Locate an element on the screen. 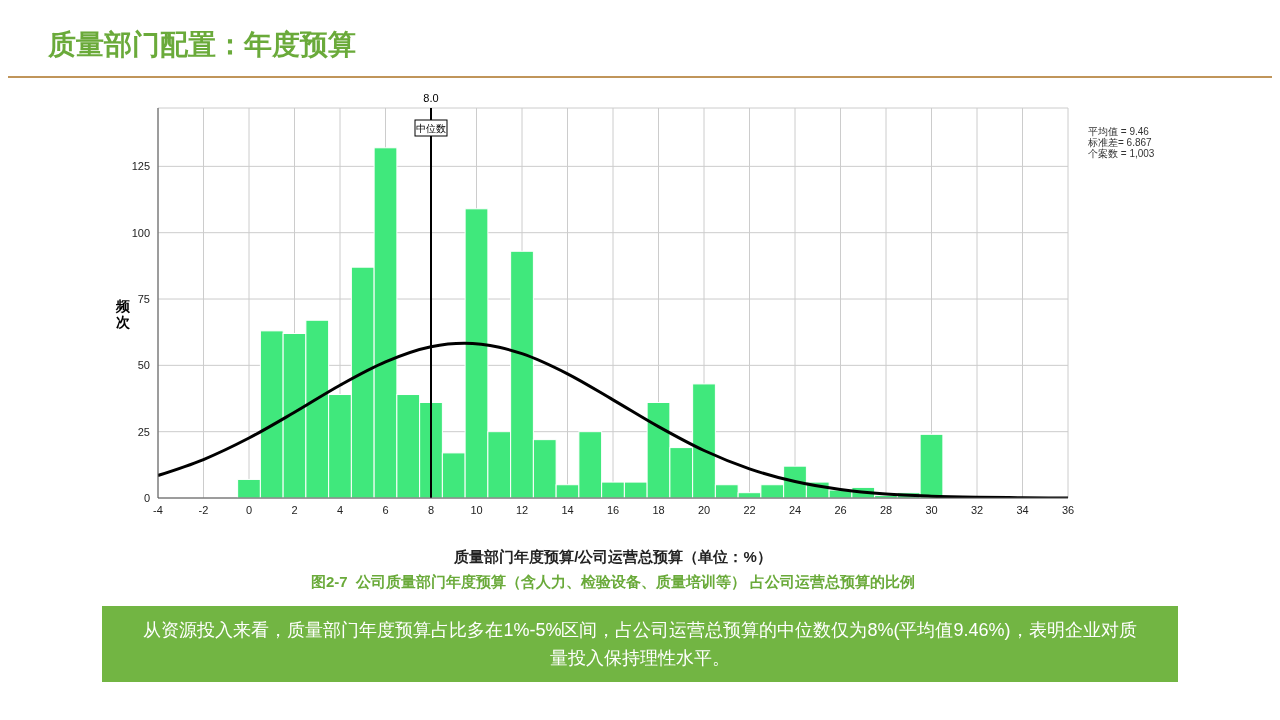 The height and width of the screenshot is (720, 1280). text: 从资源投入来看，质量部门年度预算占比多在1%-5%区间，占公司运营总预算的中位数仅为8%(平均值9.46%)，表明企业对质量投入保持理性水平。 is located at coordinates (640, 644).